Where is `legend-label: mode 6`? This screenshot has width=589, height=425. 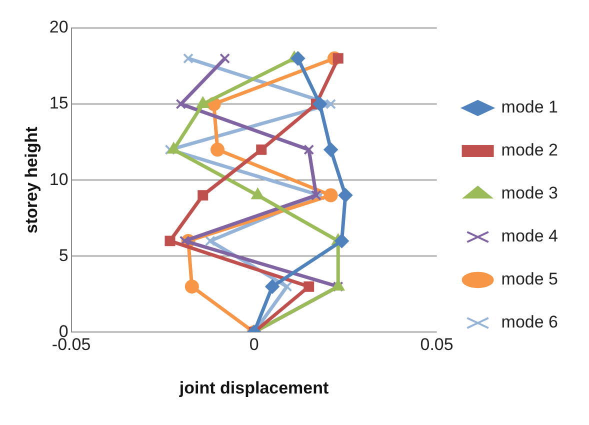 legend-label: mode 6 is located at coordinates (529, 322).